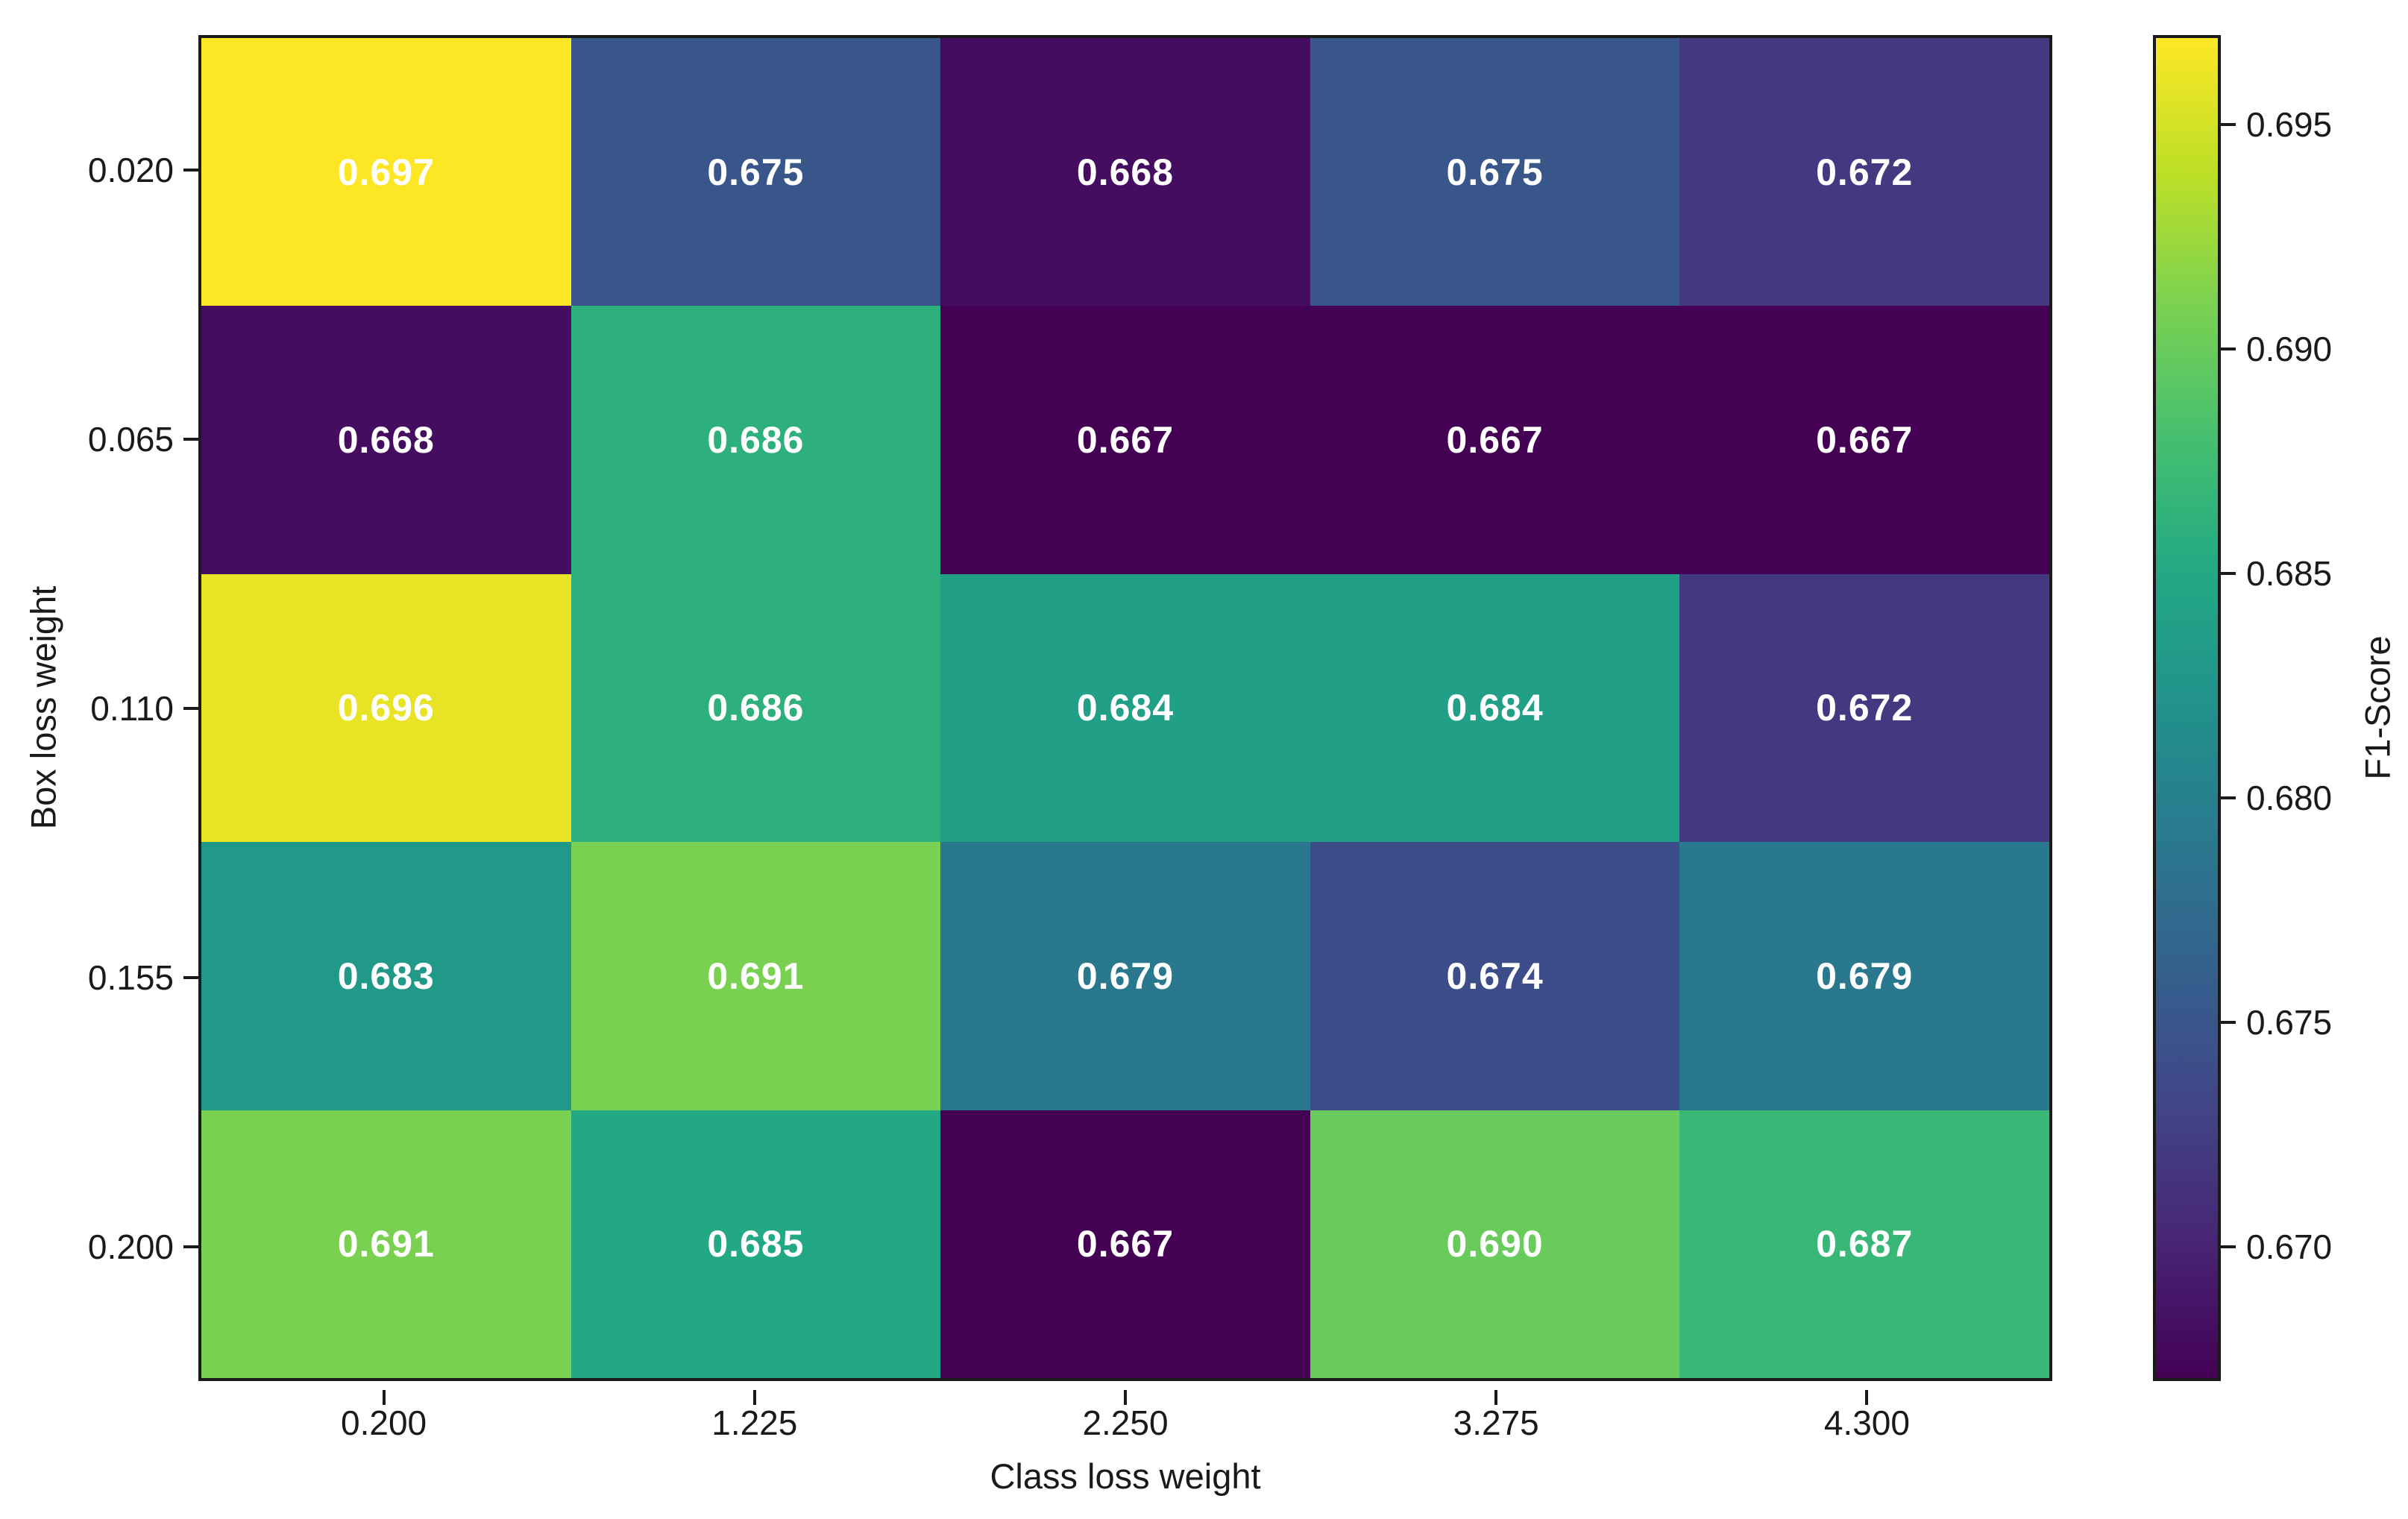 This screenshot has width=2408, height=1519. What do you see at coordinates (2289, 1246) in the screenshot?
I see `colorbar-tick-label: 0.670` at bounding box center [2289, 1246].